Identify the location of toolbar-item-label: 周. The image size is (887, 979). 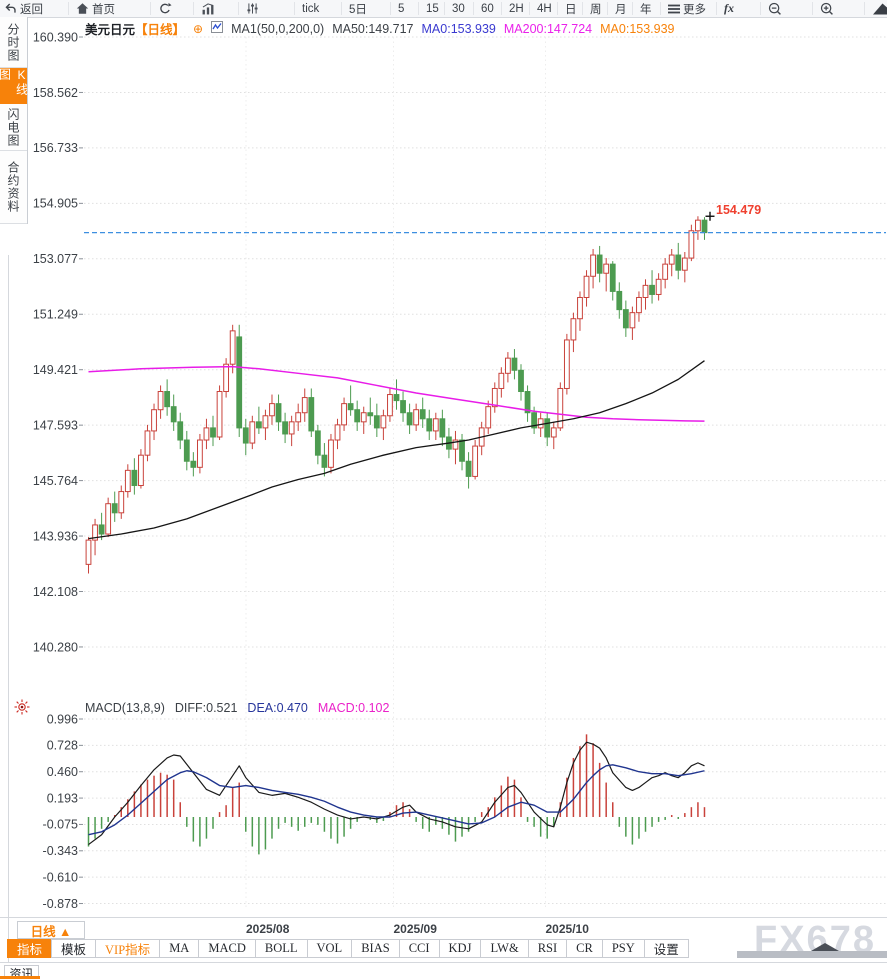
(596, 9).